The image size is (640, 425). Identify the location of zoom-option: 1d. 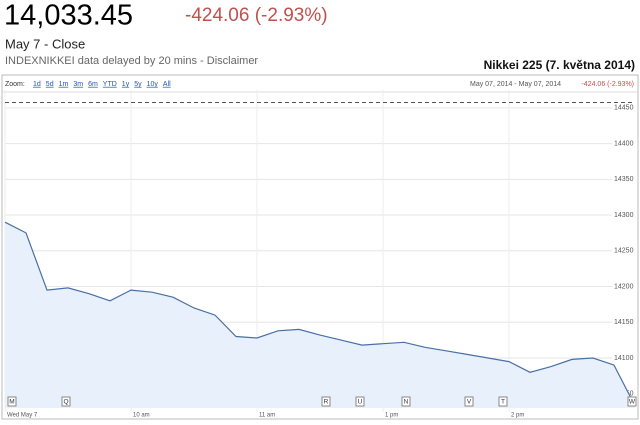
(37, 84).